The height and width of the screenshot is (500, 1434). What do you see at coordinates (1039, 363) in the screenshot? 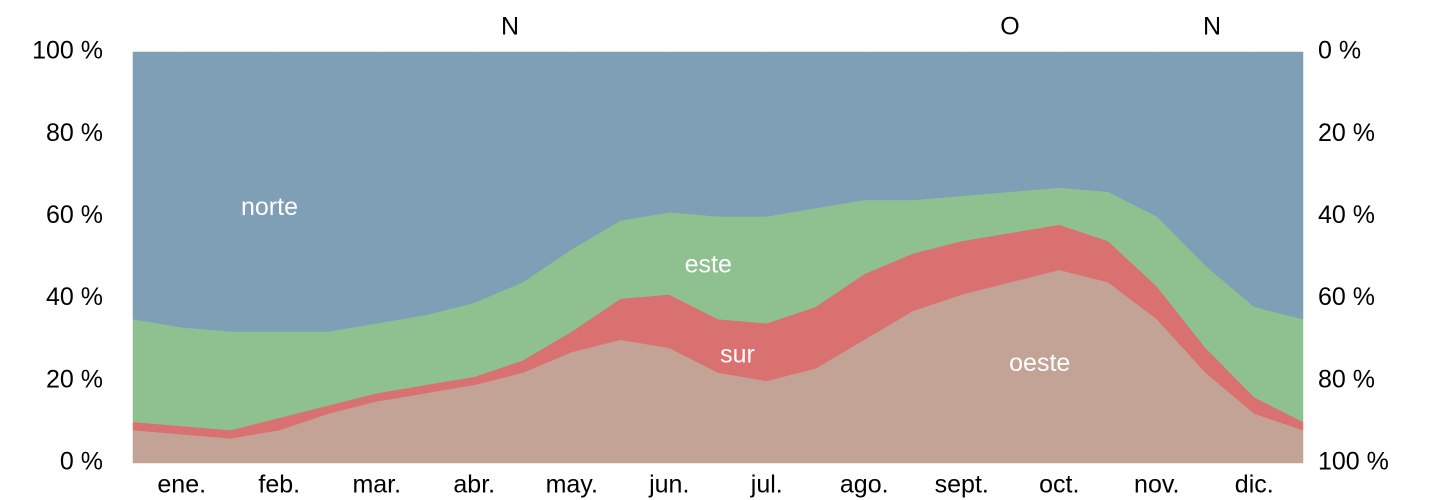
I see `area-label: oeste` at bounding box center [1039, 363].